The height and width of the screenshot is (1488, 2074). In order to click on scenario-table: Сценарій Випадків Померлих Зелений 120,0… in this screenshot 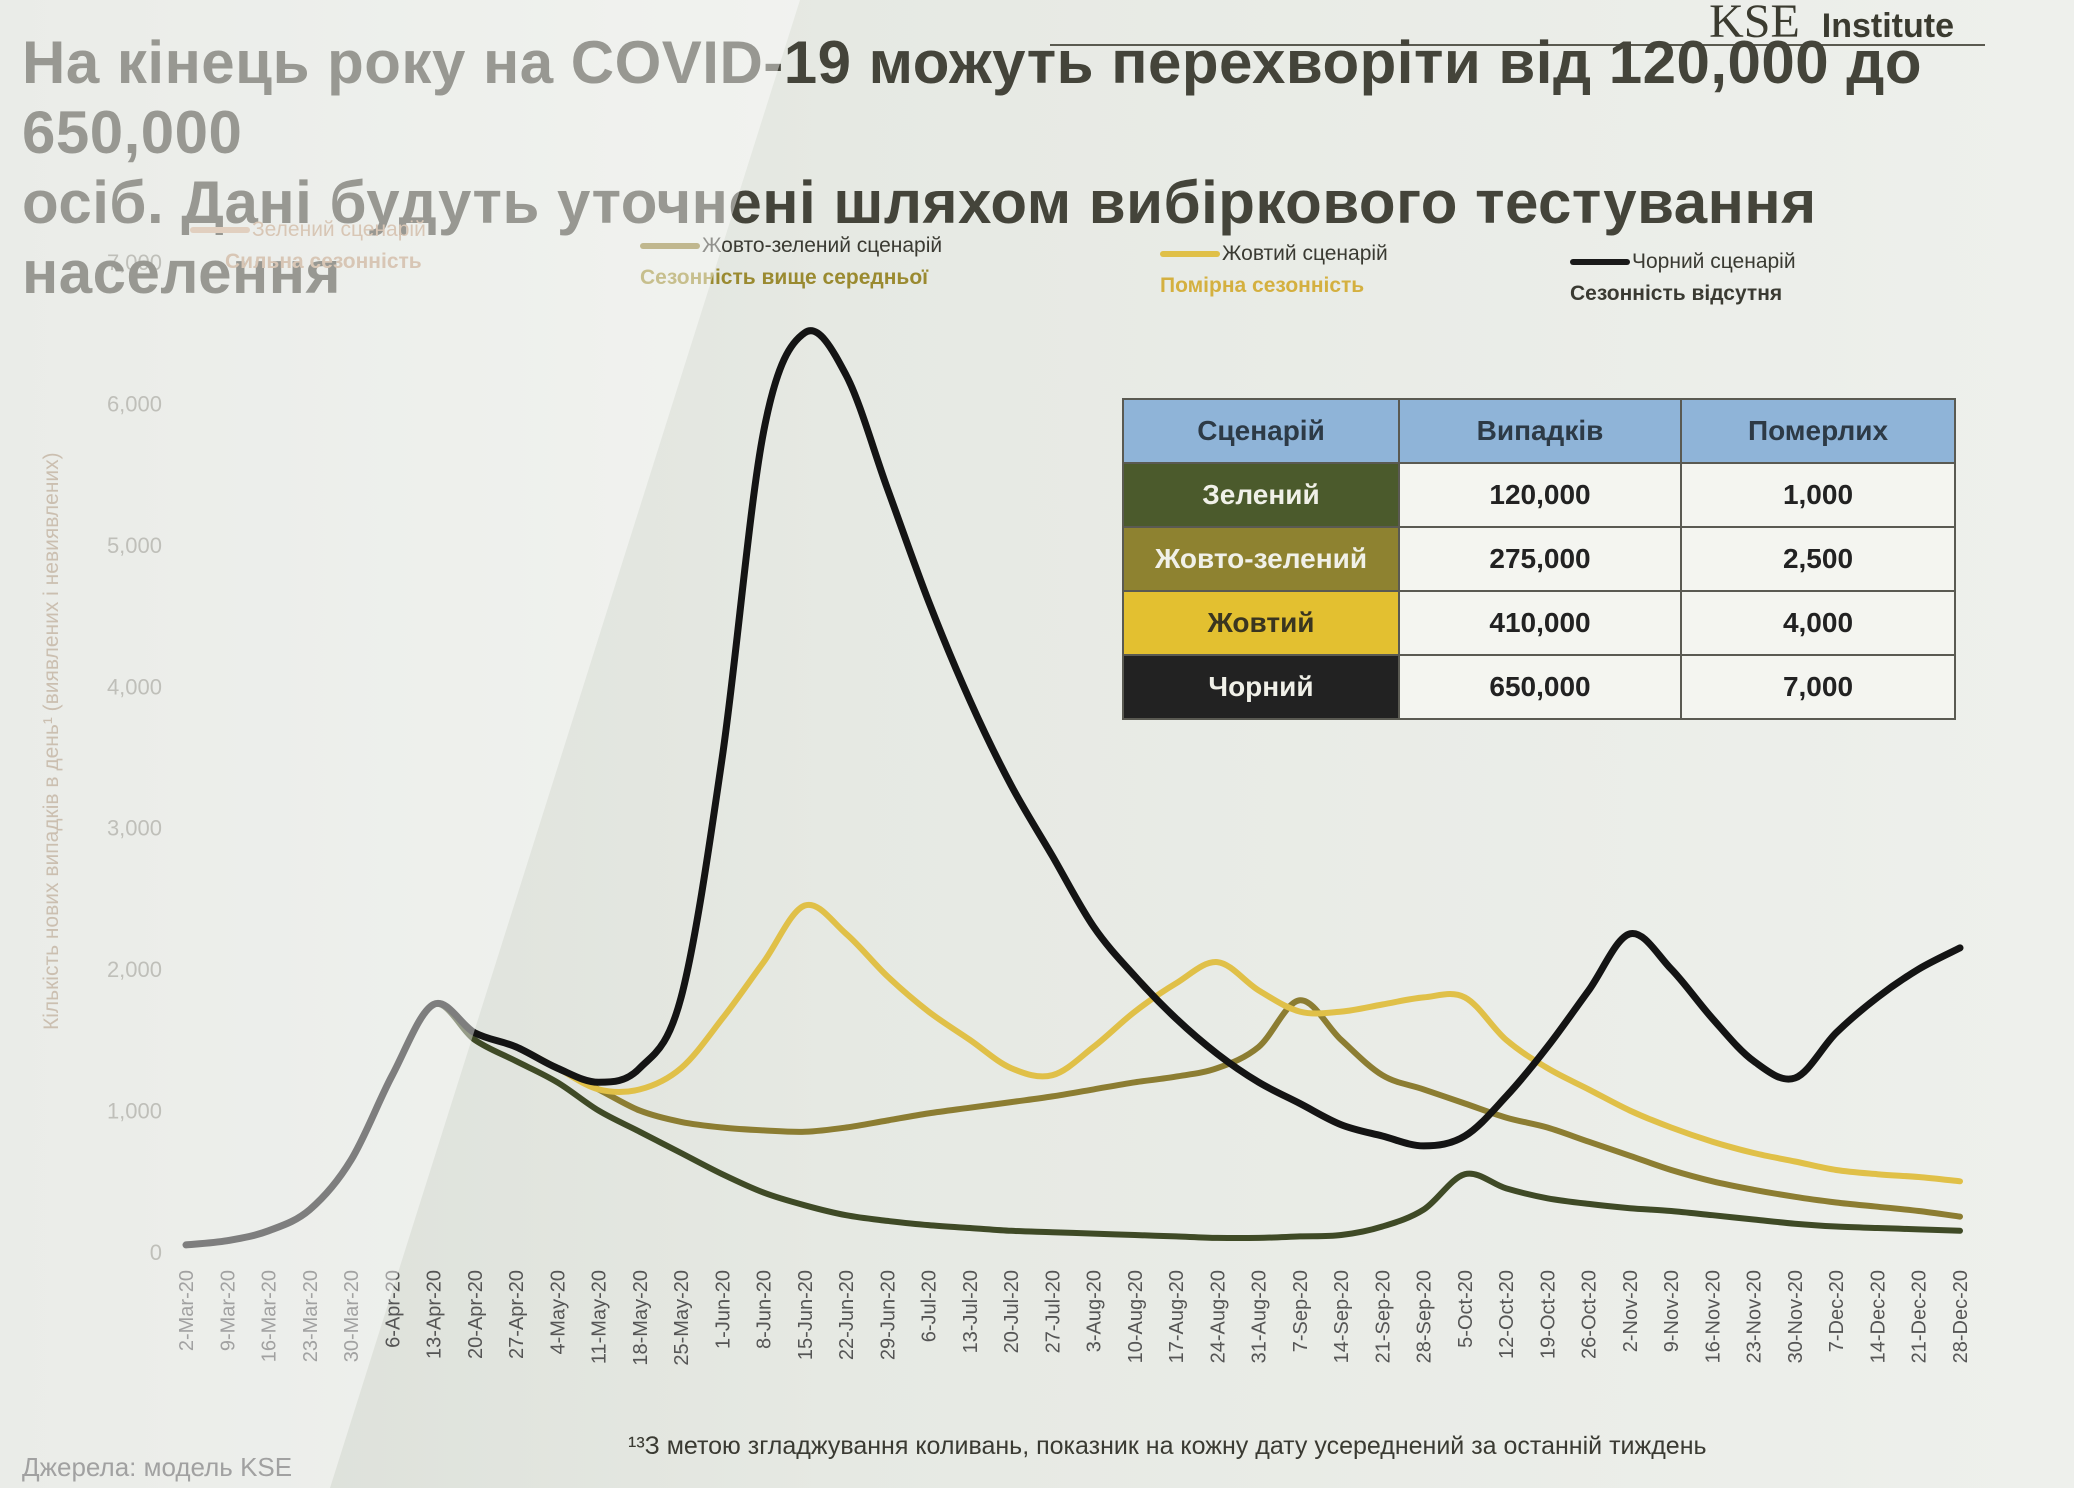, I will do `click(1539, 559)`.